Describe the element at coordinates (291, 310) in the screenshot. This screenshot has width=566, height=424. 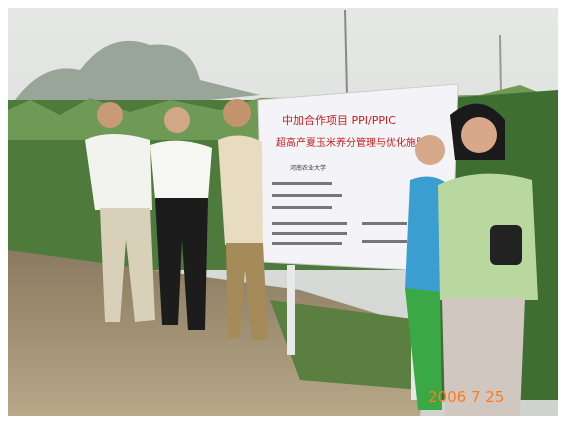
I see `sign-post` at that location.